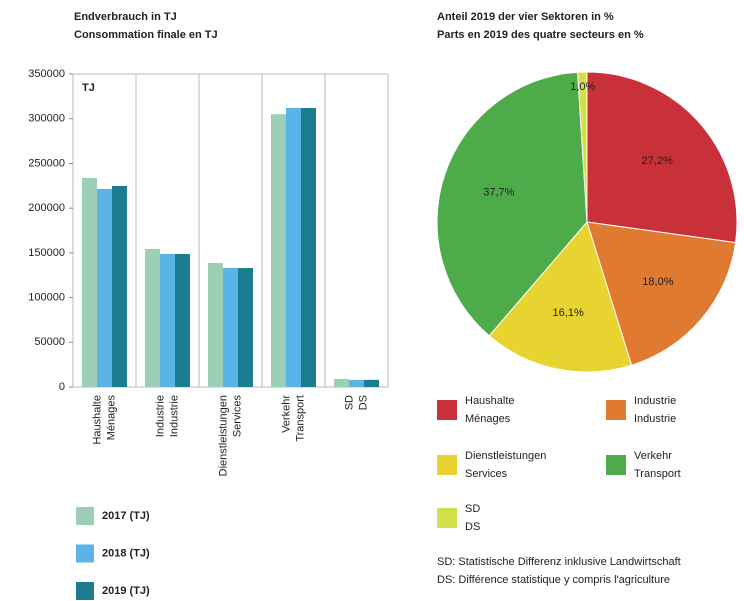  I want to click on legend-label: DS, so click(472, 527).